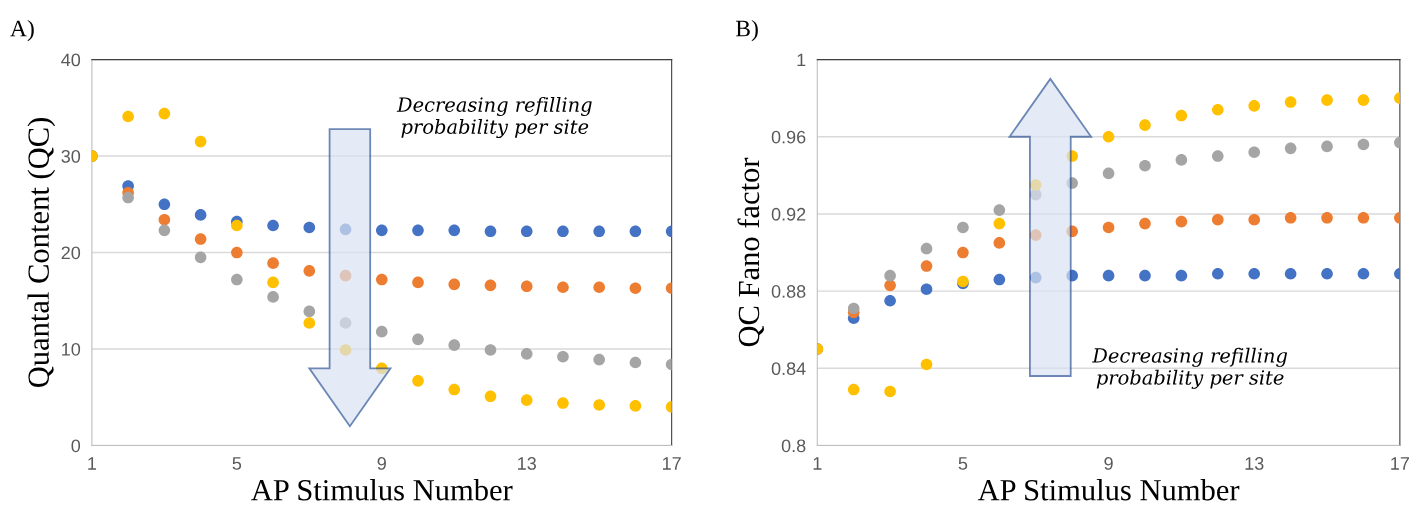  What do you see at coordinates (793, 446) in the screenshot?
I see `y-tick-label: 0.8` at bounding box center [793, 446].